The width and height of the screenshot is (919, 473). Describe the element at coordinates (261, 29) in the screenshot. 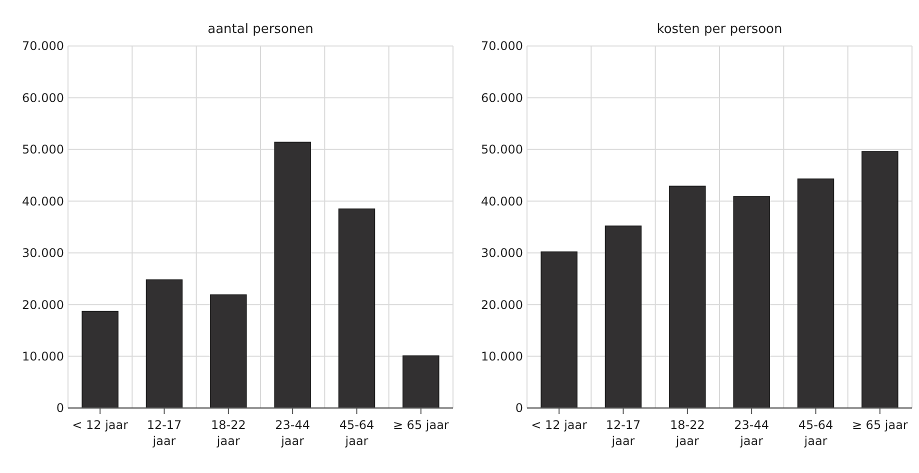

I see `chart-title: aantal personen` at that location.